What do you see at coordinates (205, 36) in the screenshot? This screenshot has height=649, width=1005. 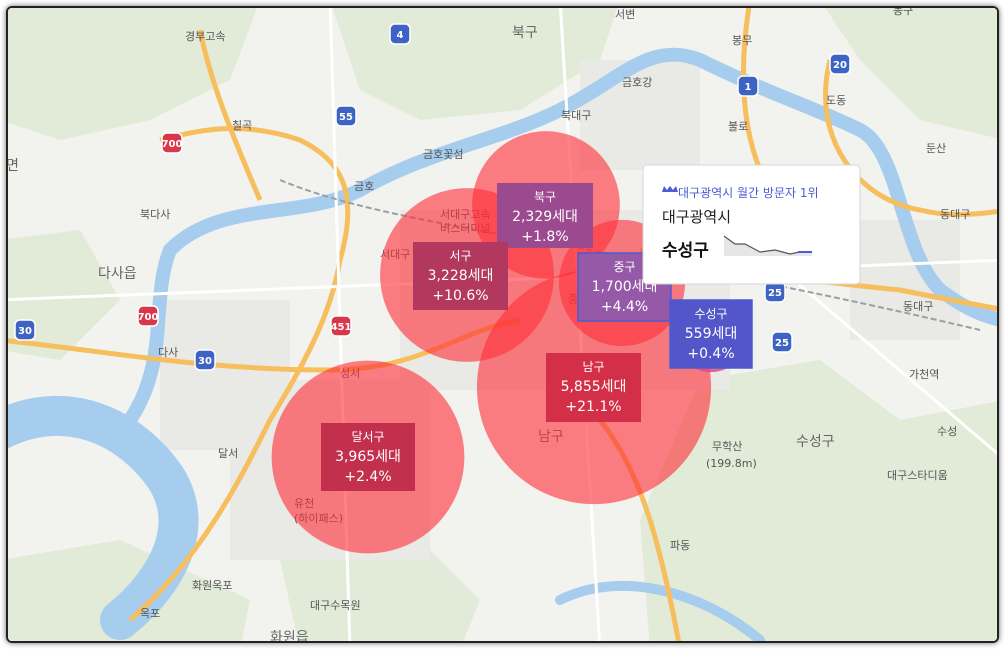 I see `place-label: 경부고속` at bounding box center [205, 36].